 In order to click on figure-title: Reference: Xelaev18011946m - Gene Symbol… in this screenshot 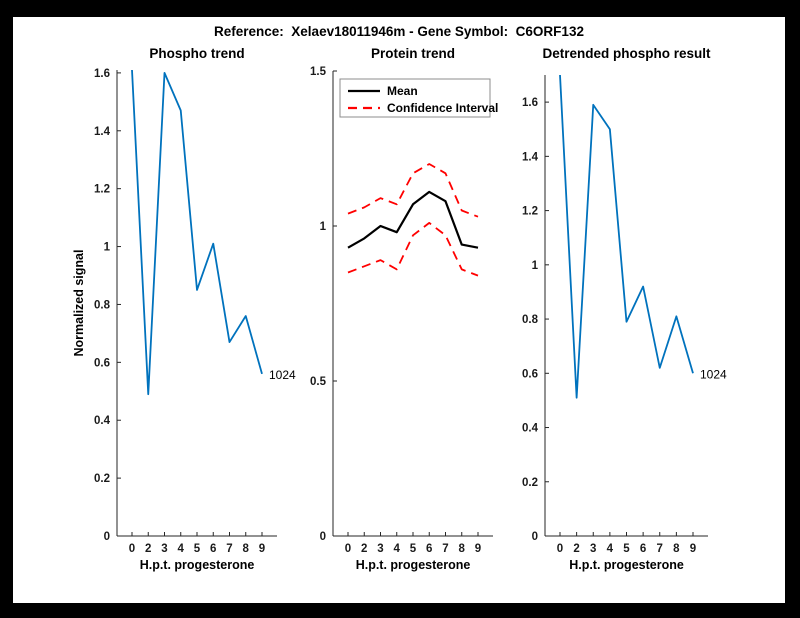, I will do `click(399, 31)`.